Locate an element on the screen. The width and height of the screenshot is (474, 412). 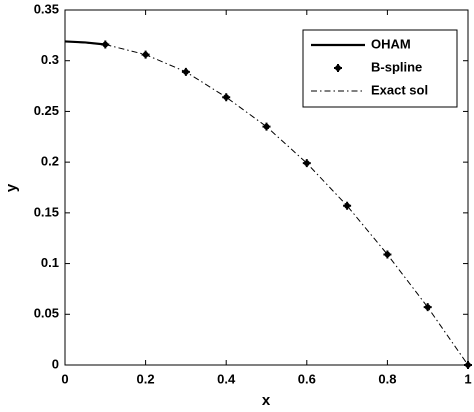
y-tick-label: 0.15 is located at coordinates (46, 211).